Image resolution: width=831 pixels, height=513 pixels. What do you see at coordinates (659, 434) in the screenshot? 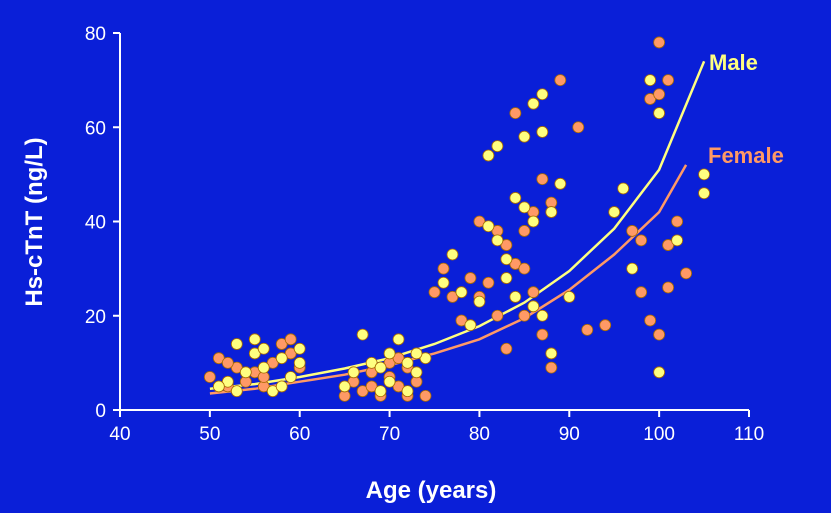
I see `x-tick-label: 100` at bounding box center [659, 434].